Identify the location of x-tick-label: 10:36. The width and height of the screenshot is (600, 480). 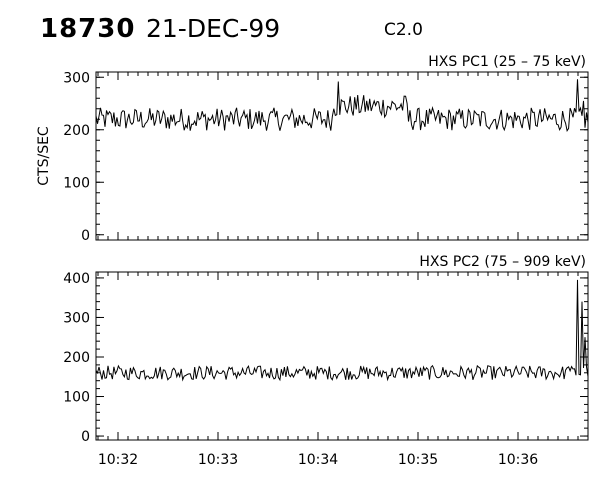
(518, 460).